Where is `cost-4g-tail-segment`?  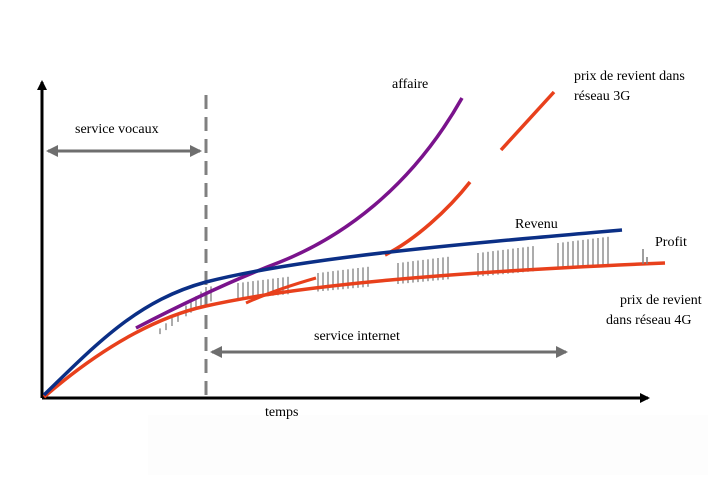
cost-4g-tail-segment is located at coordinates (281, 290).